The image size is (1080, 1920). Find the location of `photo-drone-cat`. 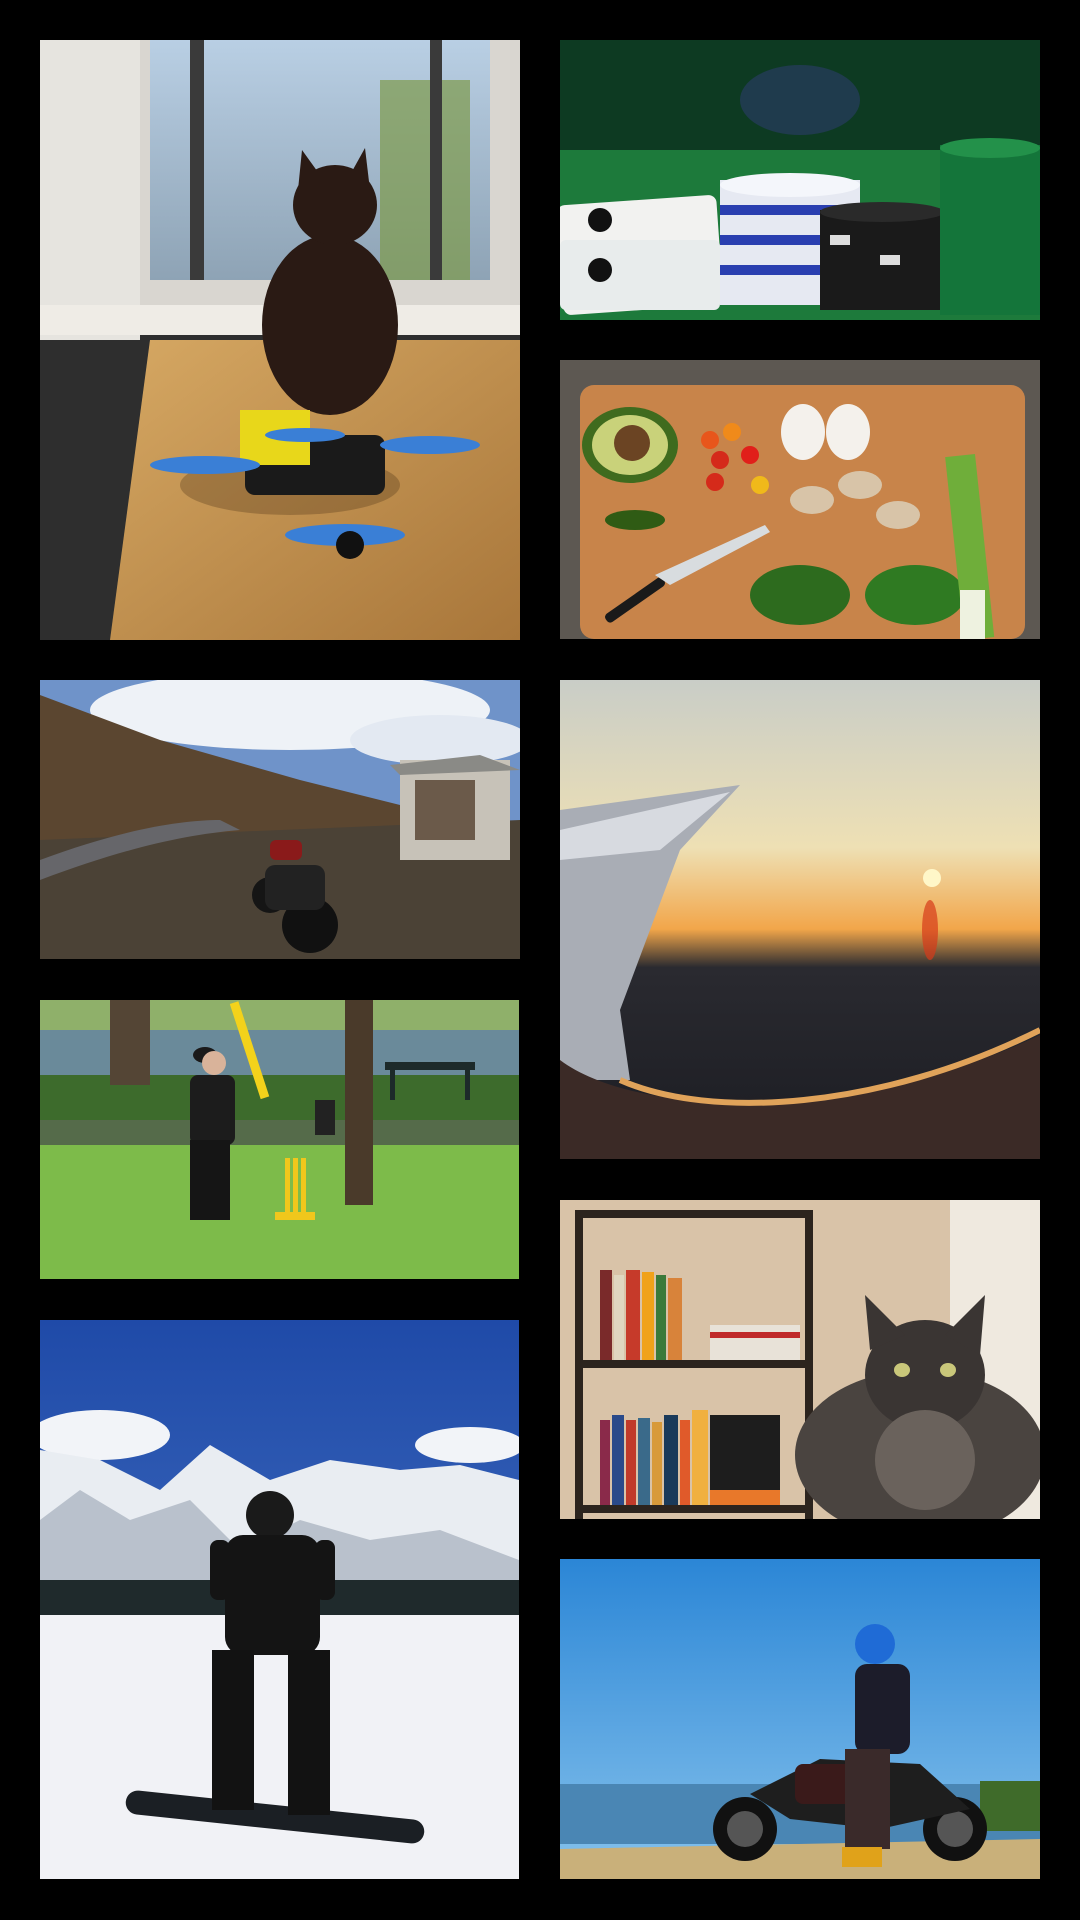

photo-drone-cat is located at coordinates (280, 340).